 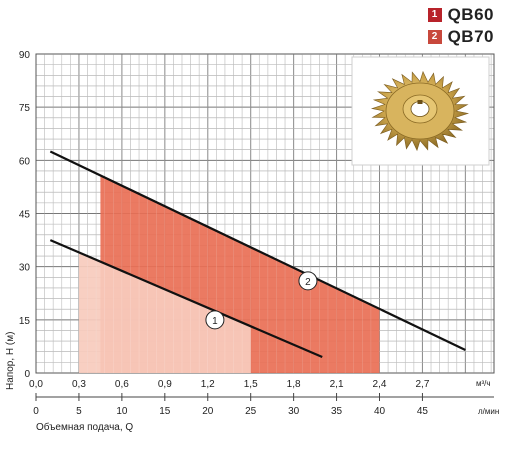 I want to click on x-tick-label: 1,5, so click(x=251, y=384).